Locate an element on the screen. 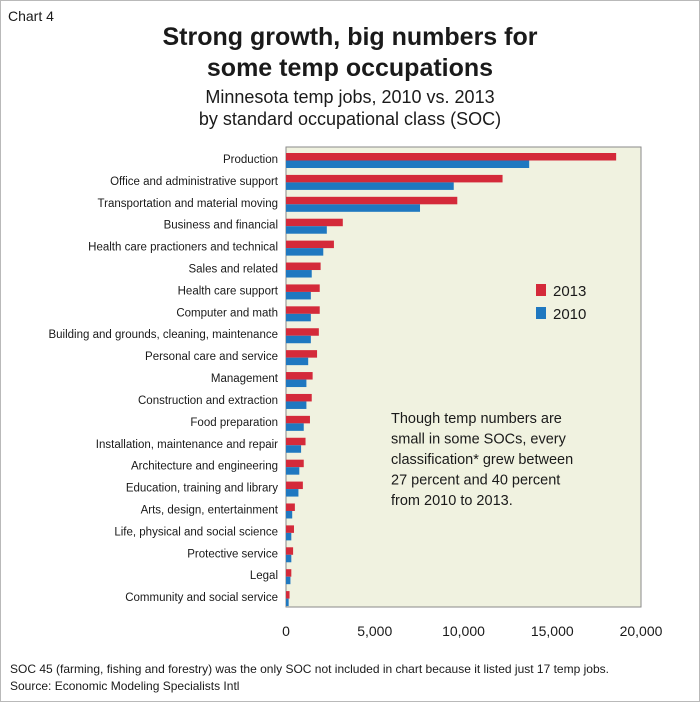  x-tick-label-4: 20,000 is located at coordinates (641, 631).